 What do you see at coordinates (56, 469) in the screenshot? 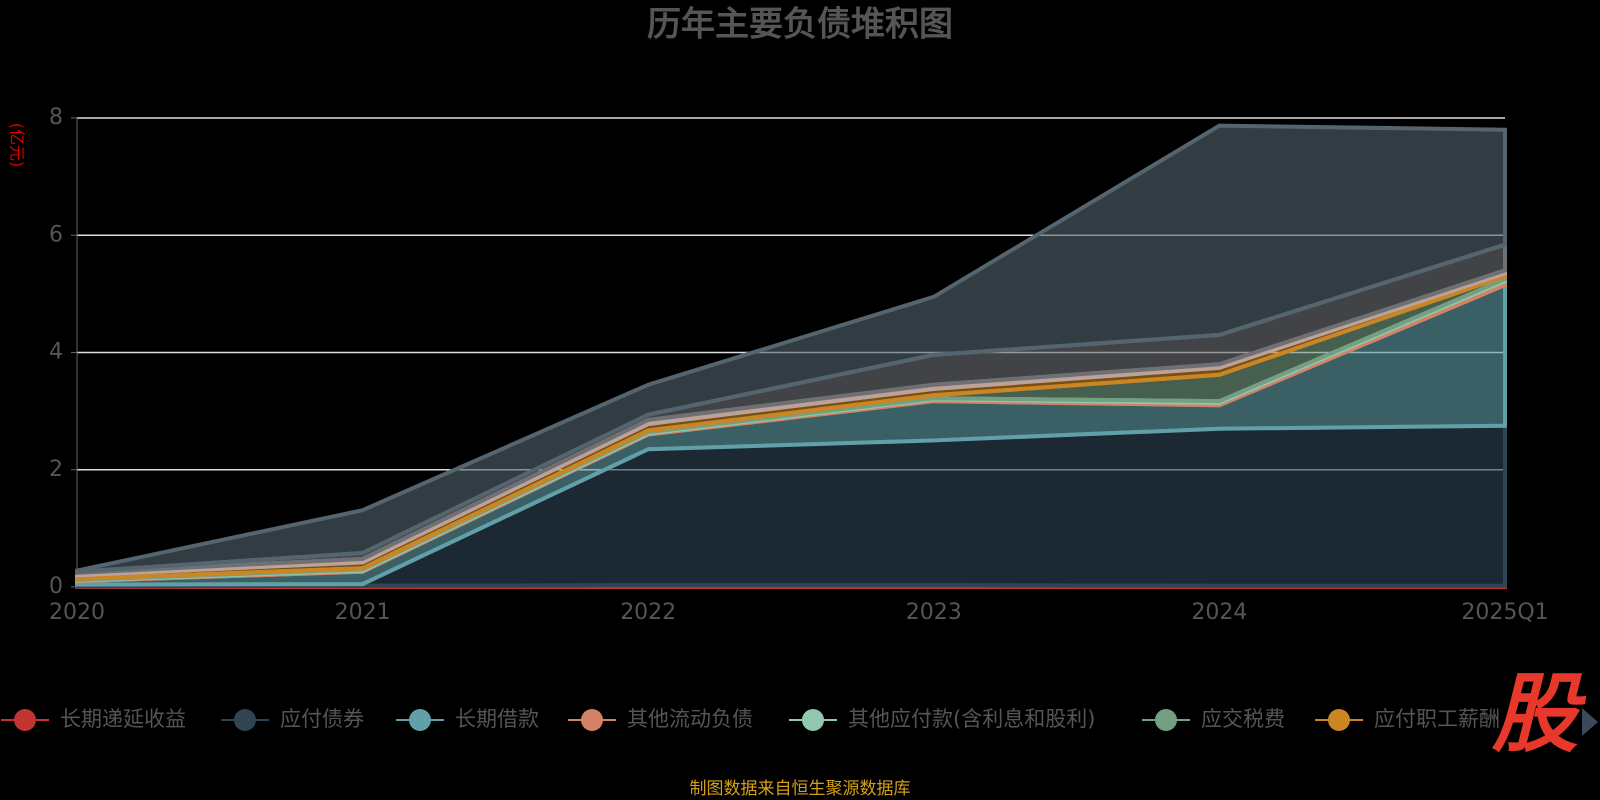
I see `y-tick-label: 2` at bounding box center [56, 469].